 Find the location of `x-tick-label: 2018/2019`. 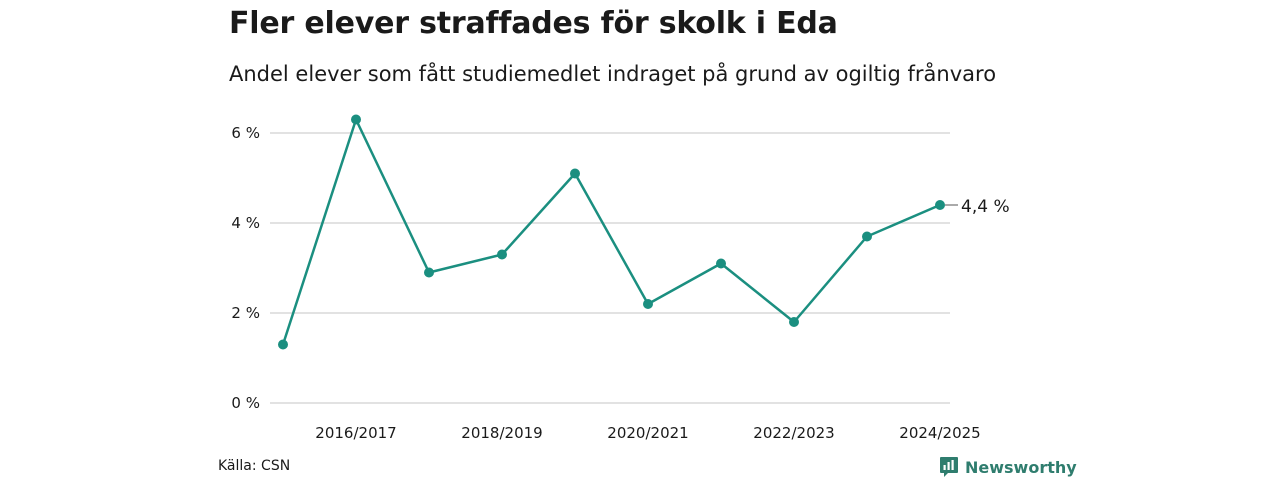

x-tick-label: 2018/2019 is located at coordinates (501, 433).